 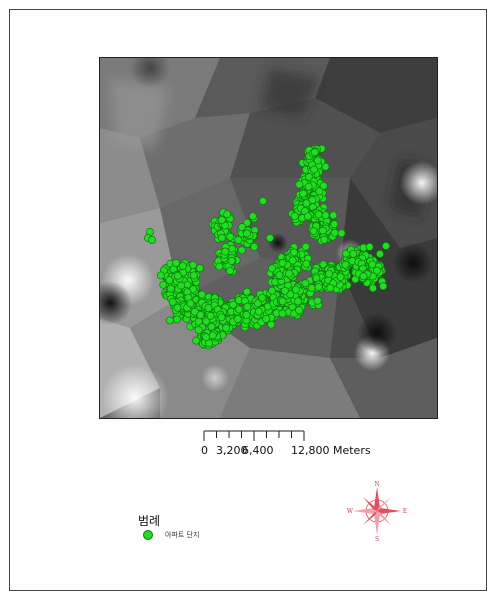 I want to click on legend-item-label: 아파트 단지, so click(x=182, y=535).